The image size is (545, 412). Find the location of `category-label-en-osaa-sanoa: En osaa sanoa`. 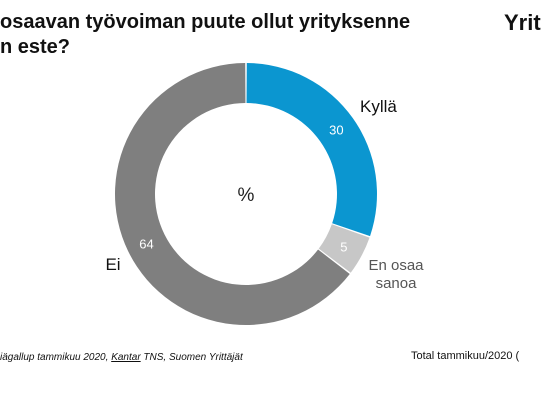

category-label-en-osaa-sanoa: En osaa sanoa is located at coordinates (396, 274).